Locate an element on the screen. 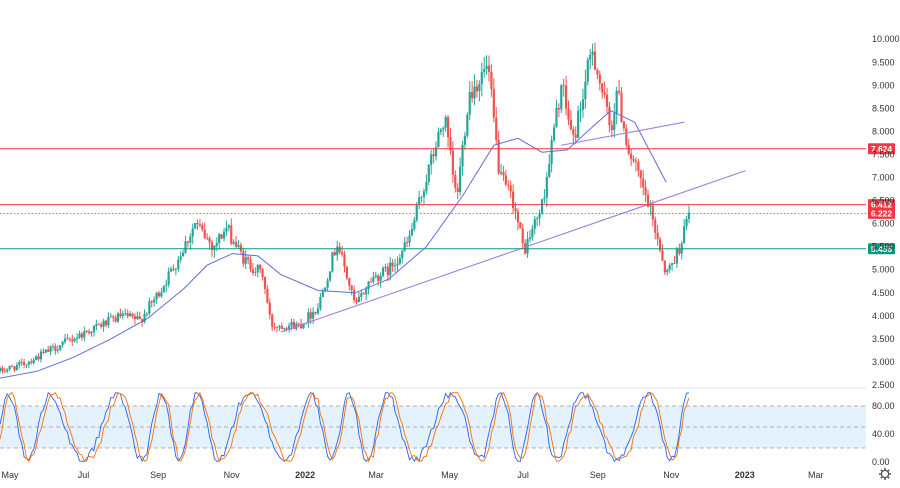 This screenshot has height=488, width=900. x-tick-label: Mar is located at coordinates (816, 475).